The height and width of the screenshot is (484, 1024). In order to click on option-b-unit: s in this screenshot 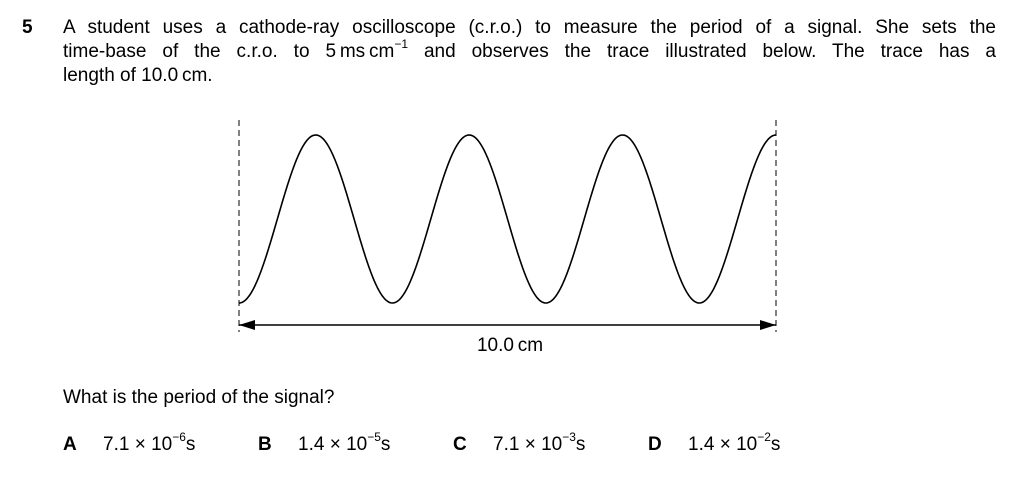, I will do `click(385, 444)`.